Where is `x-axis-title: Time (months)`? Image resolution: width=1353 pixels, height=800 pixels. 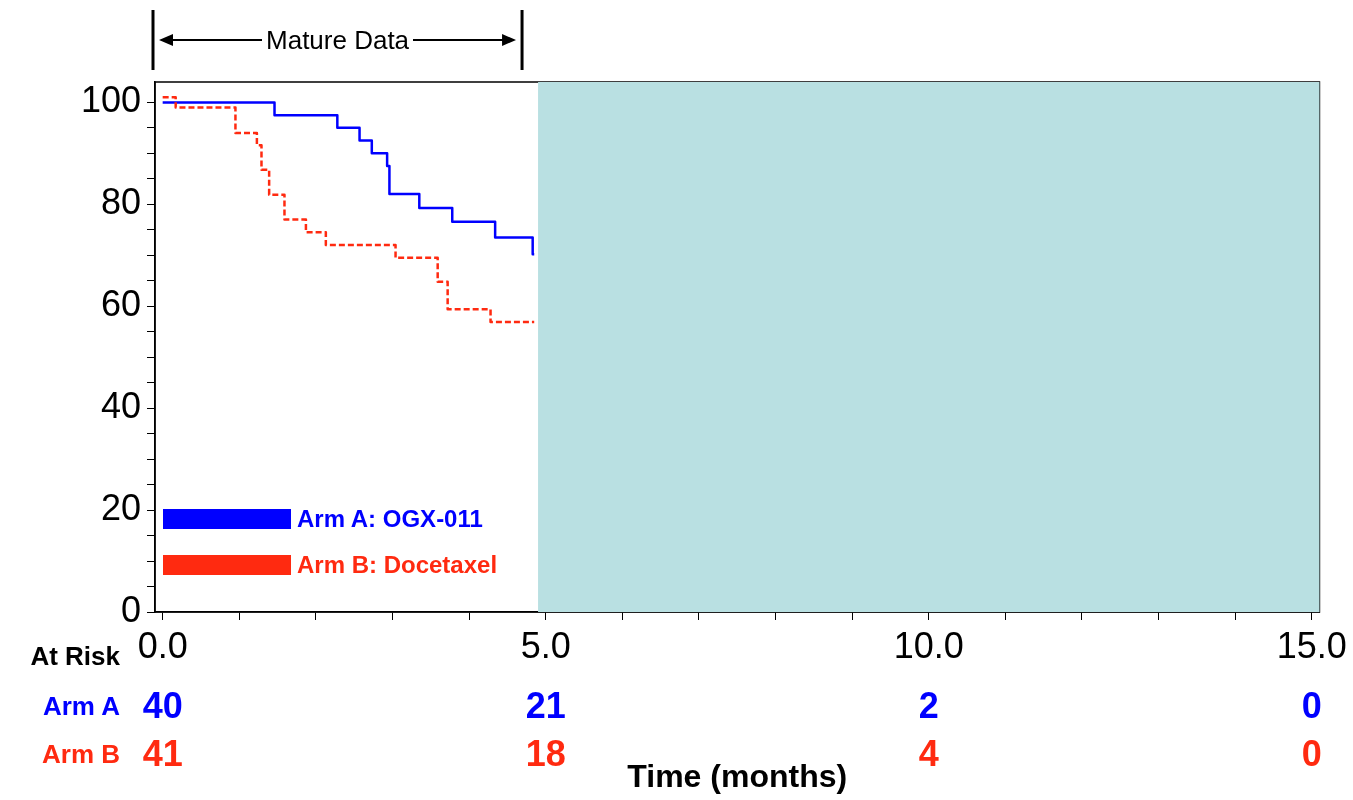
x-axis-title: Time (months) is located at coordinates (737, 775).